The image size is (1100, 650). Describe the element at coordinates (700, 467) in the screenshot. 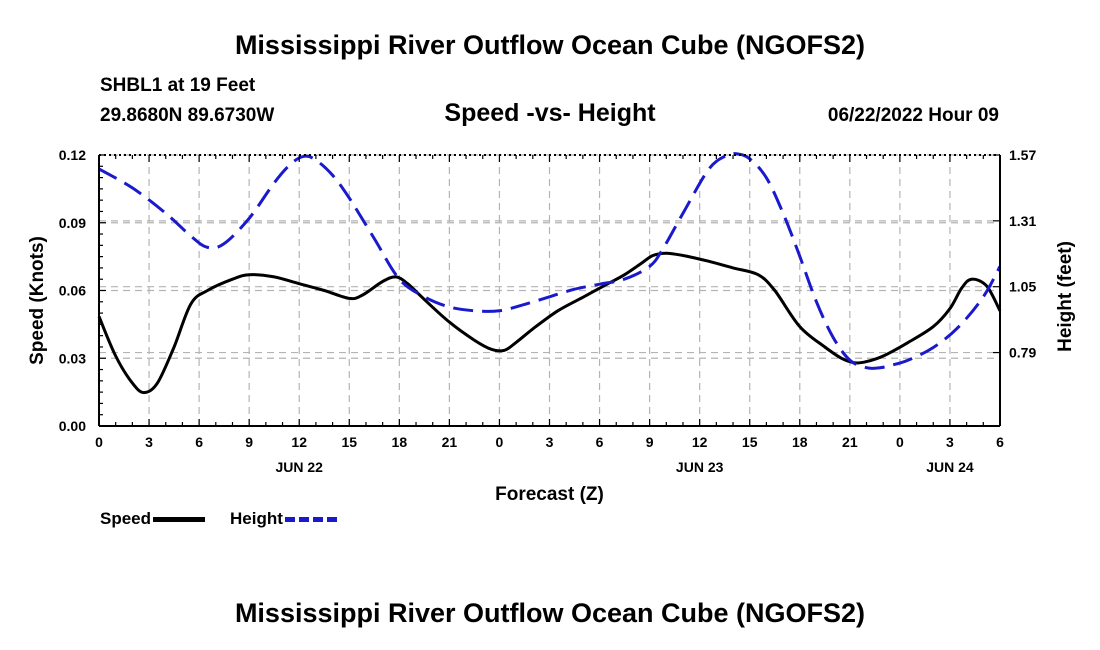

I see `day-label: JUN 23` at that location.